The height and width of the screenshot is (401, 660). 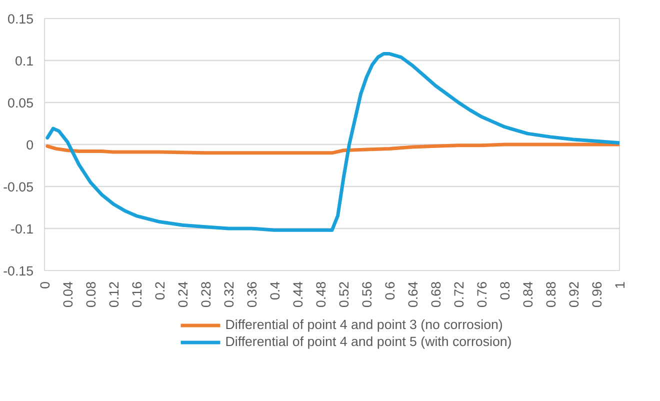 What do you see at coordinates (275, 290) in the screenshot?
I see `x-tick-label: 0.4` at bounding box center [275, 290].